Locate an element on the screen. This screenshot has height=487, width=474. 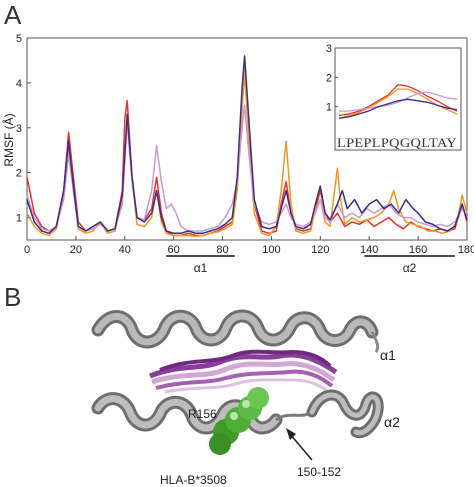
y-tick-label: 4 is located at coordinates (19, 84).